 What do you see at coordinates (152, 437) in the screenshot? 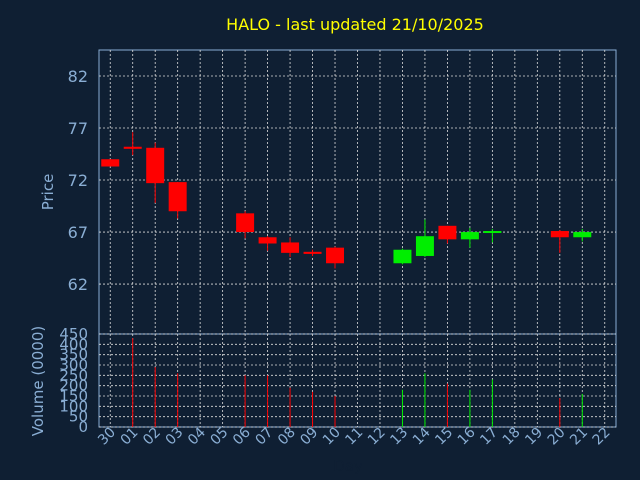
I see `x-tick-label: 02` at bounding box center [152, 437].